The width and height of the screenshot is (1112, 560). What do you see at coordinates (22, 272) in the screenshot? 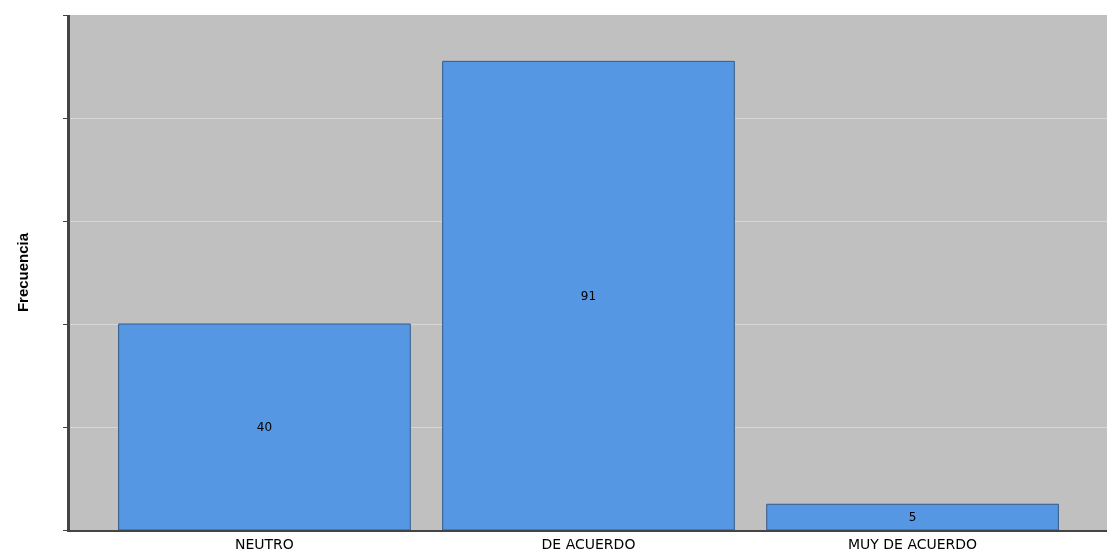
I see `y-axis-title: Frecuencia` at bounding box center [22, 272].